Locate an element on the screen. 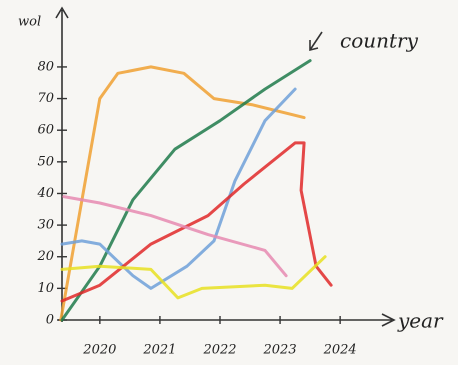 This screenshot has width=458, height=365. x-tick-label: 2021 is located at coordinates (159, 350).